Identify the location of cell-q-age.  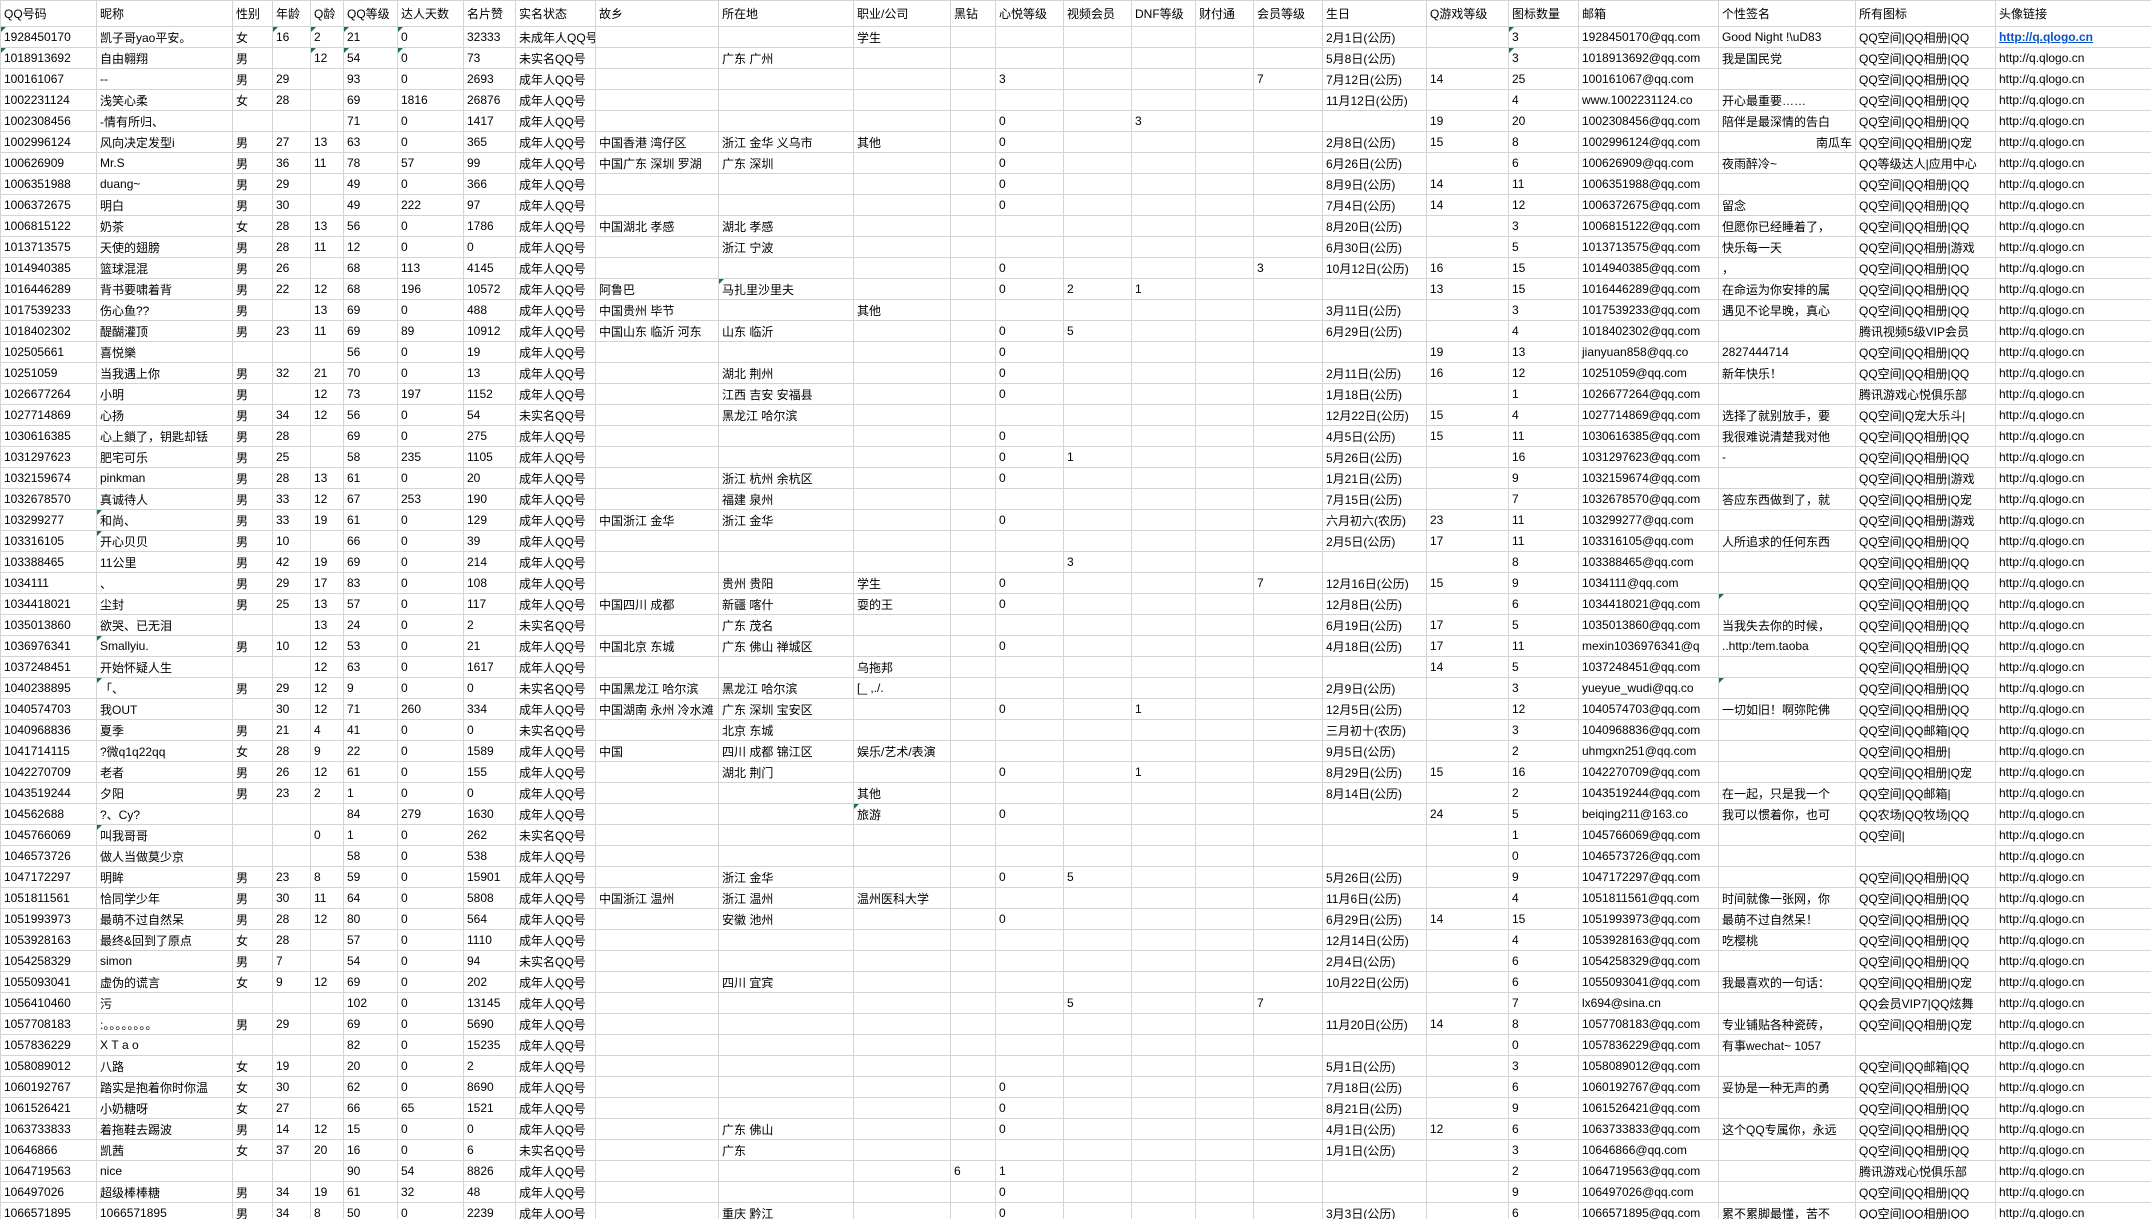
(327, 1003).